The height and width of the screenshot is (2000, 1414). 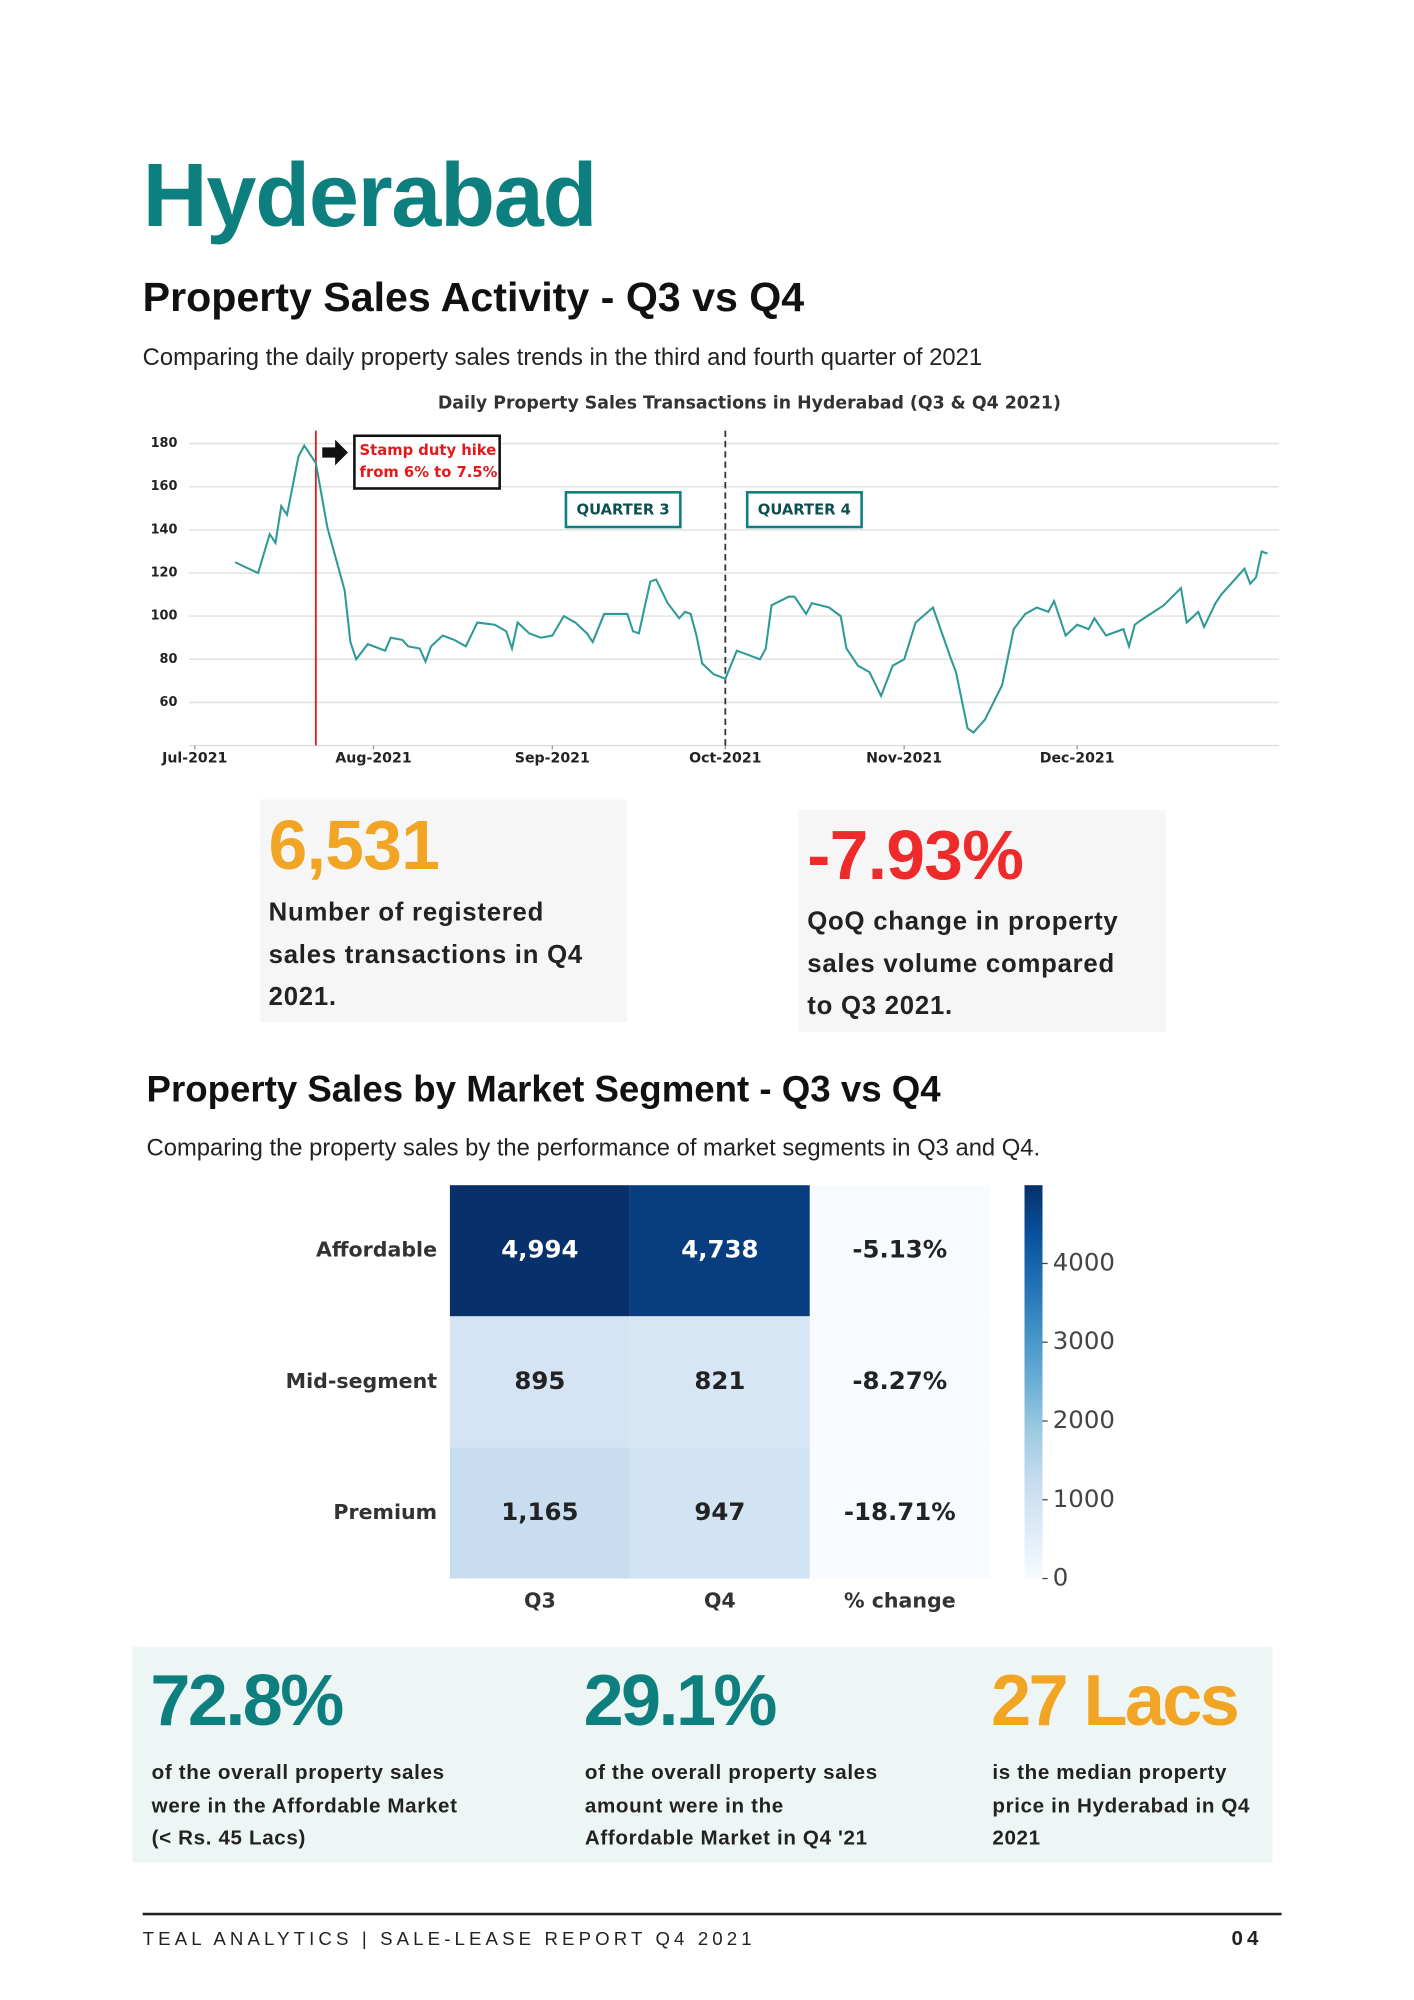 I want to click on y-tick-label: 120, so click(x=164, y=572).